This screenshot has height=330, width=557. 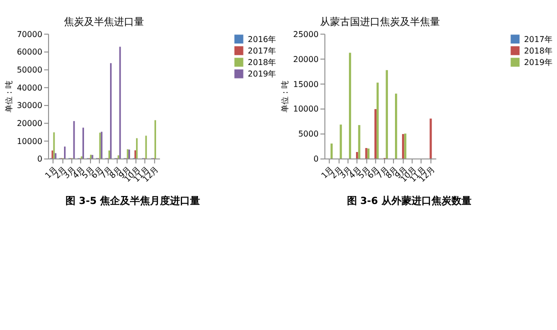 I want to click on y-tick-label: 25000, so click(x=306, y=34).